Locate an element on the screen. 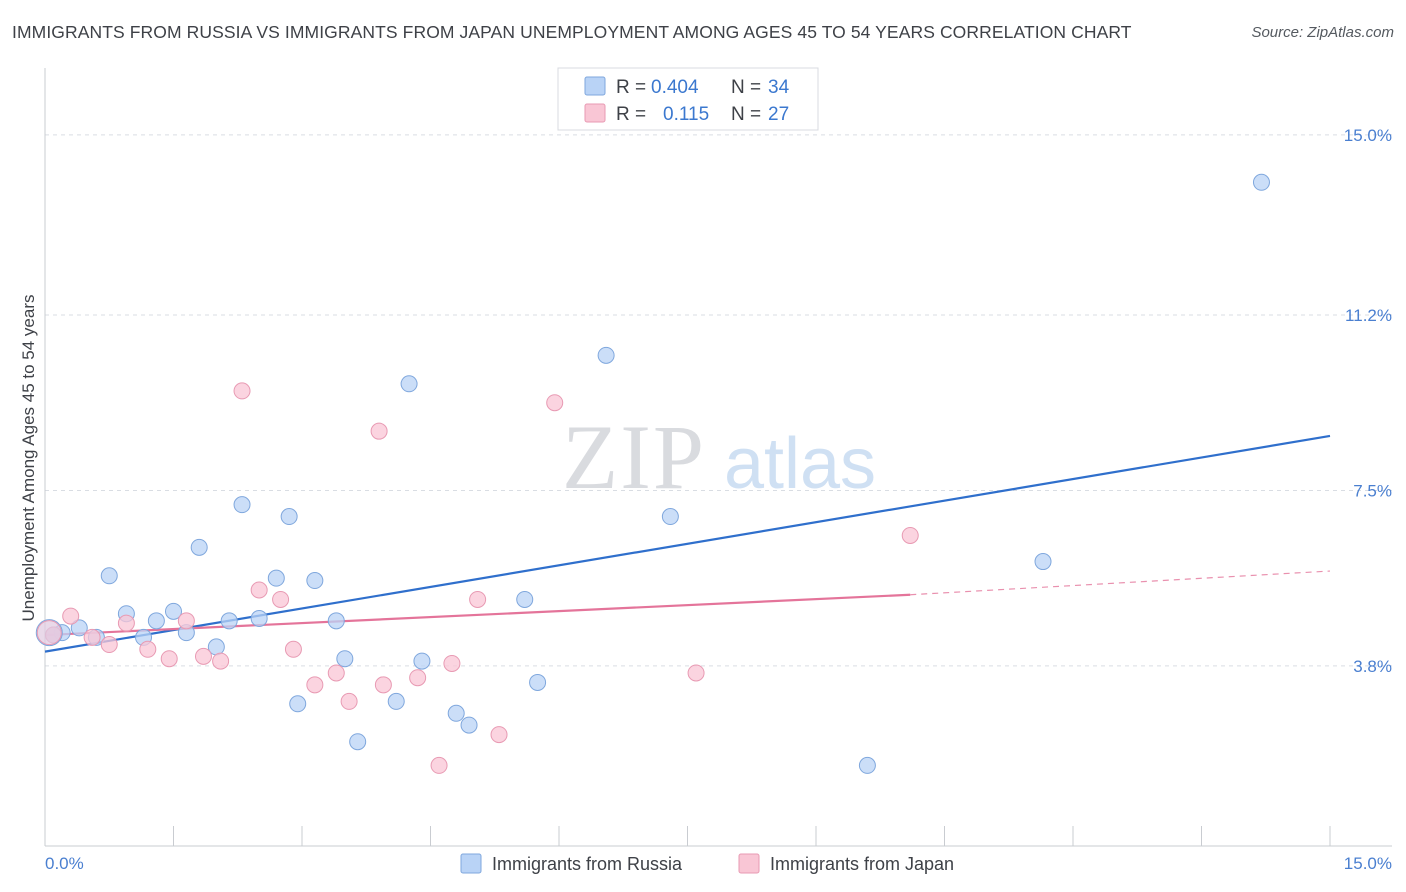 This screenshot has width=1406, height=892. bottom-legend-russia: Immigrants from Russia is located at coordinates (587, 864).